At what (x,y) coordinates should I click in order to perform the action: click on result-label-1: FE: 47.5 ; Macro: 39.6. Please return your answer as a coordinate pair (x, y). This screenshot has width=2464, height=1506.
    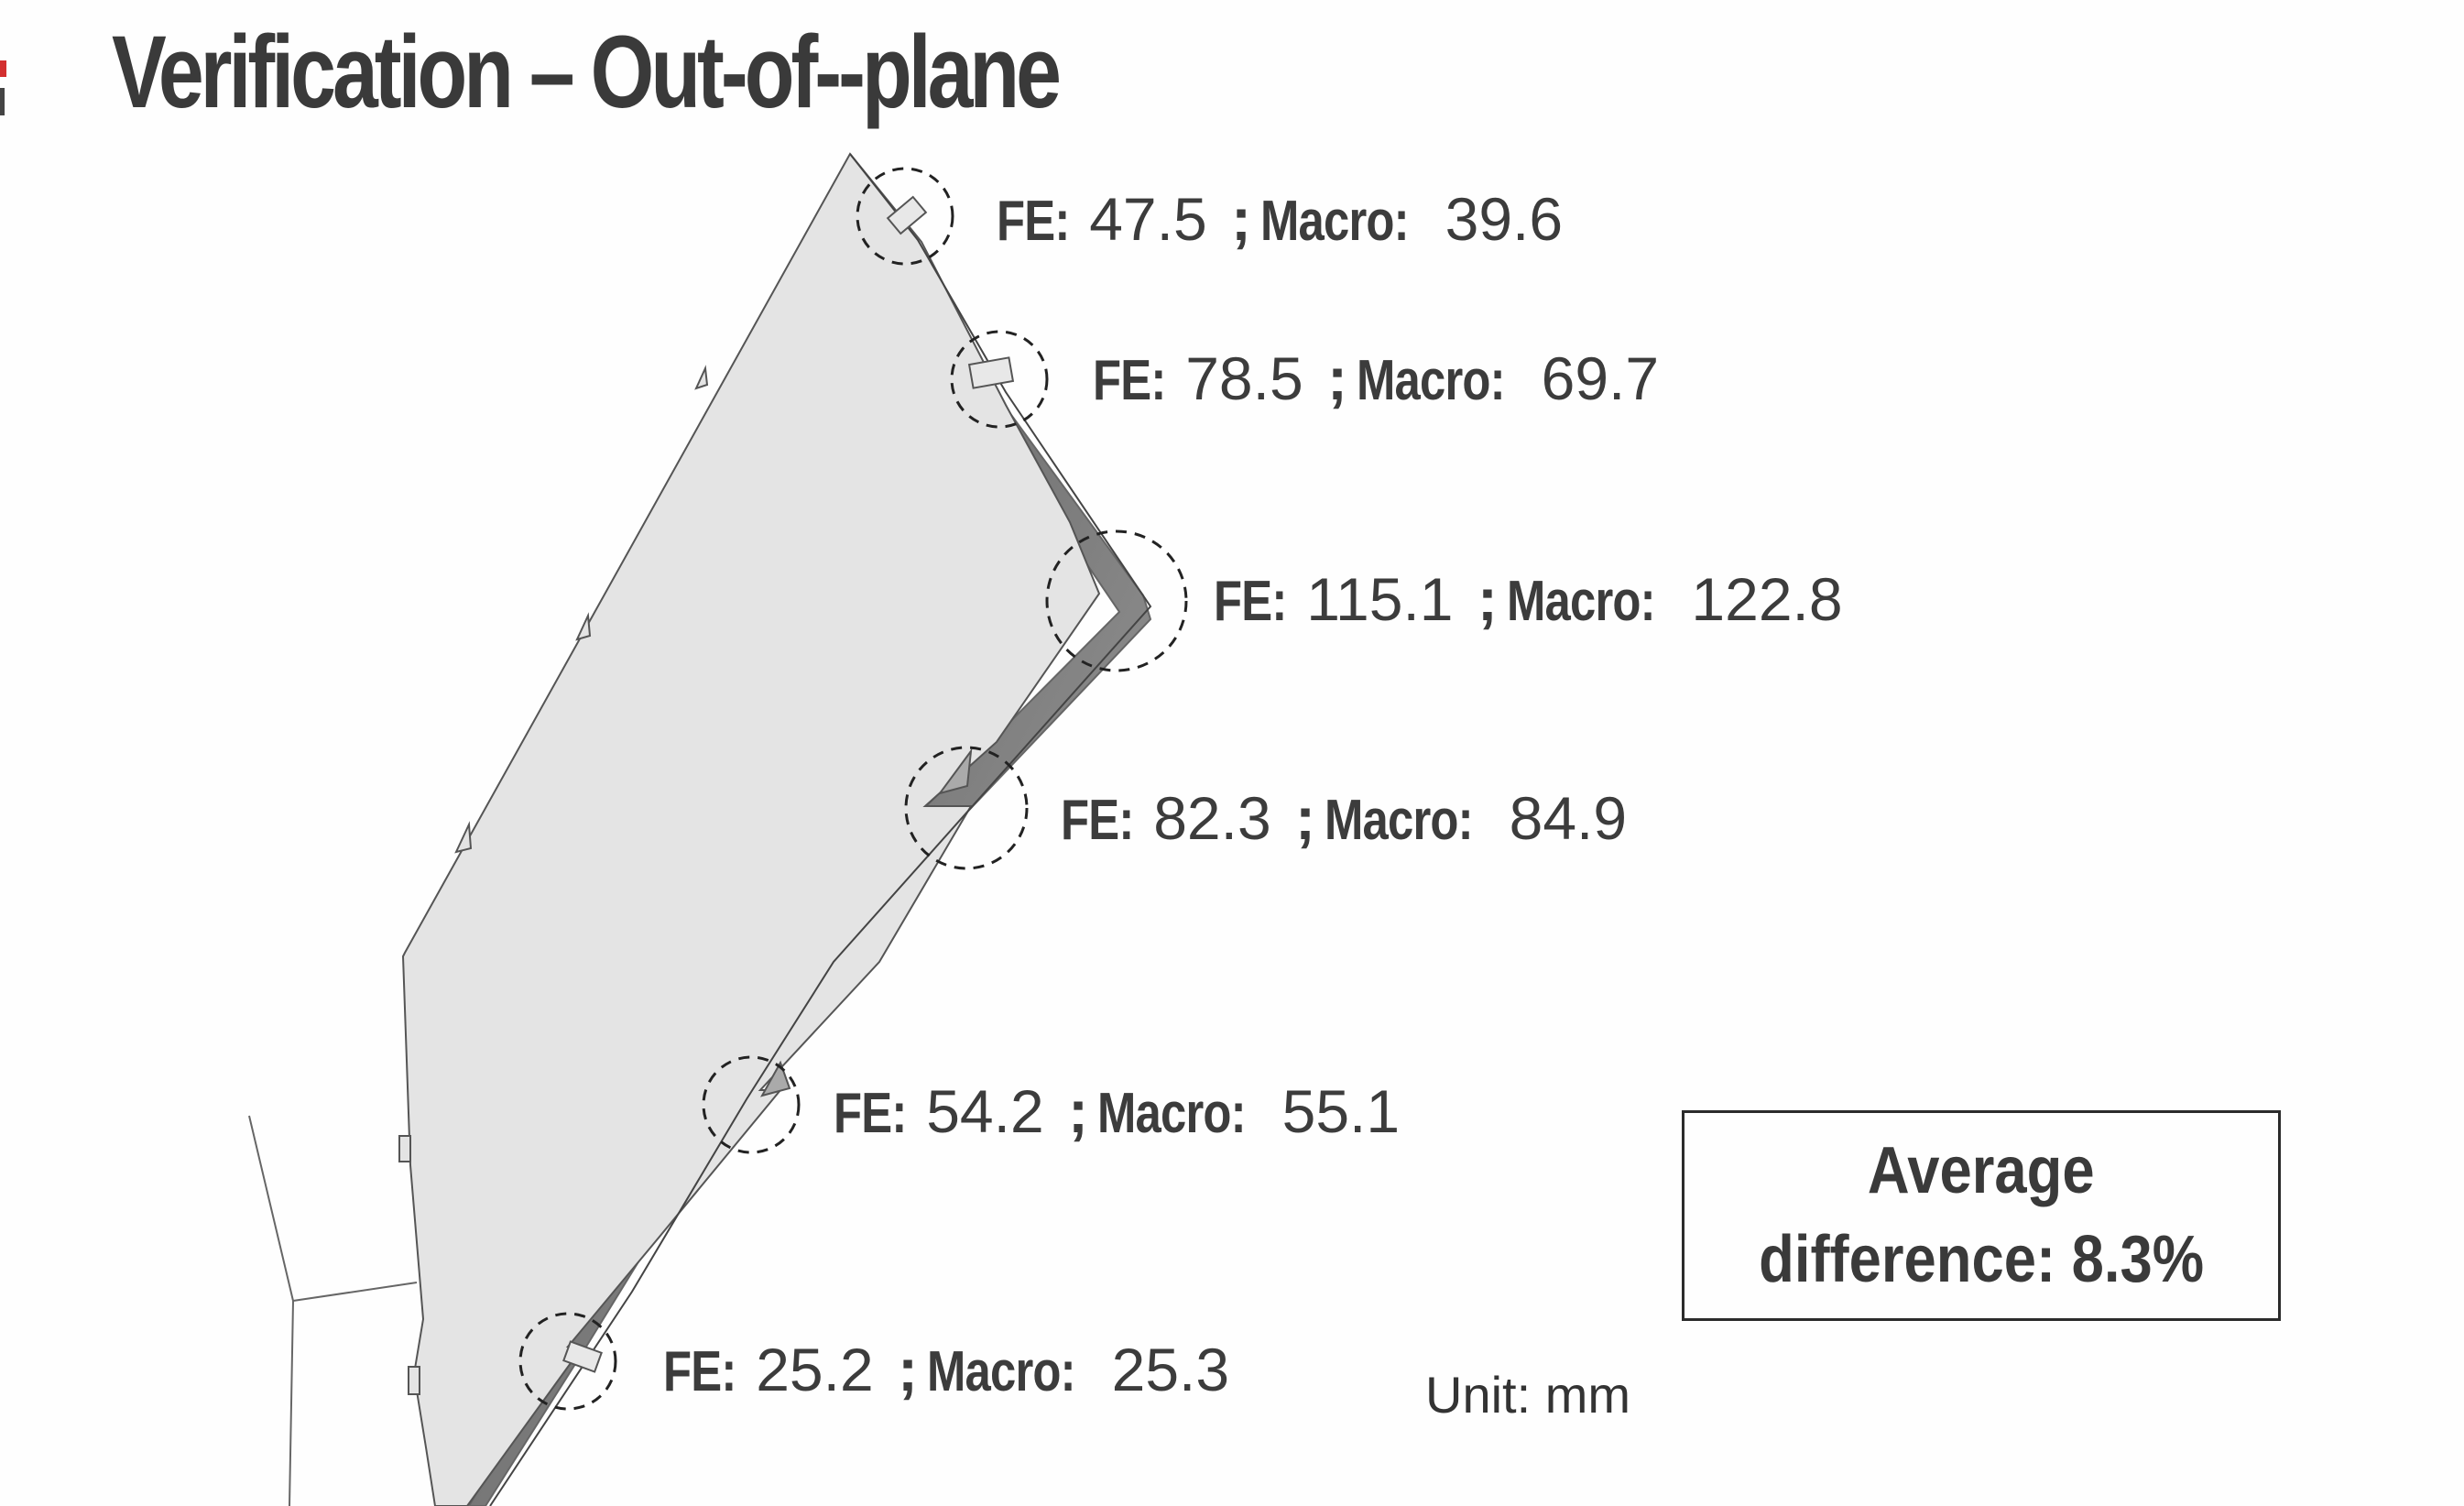
    Looking at the image, I should click on (1280, 219).